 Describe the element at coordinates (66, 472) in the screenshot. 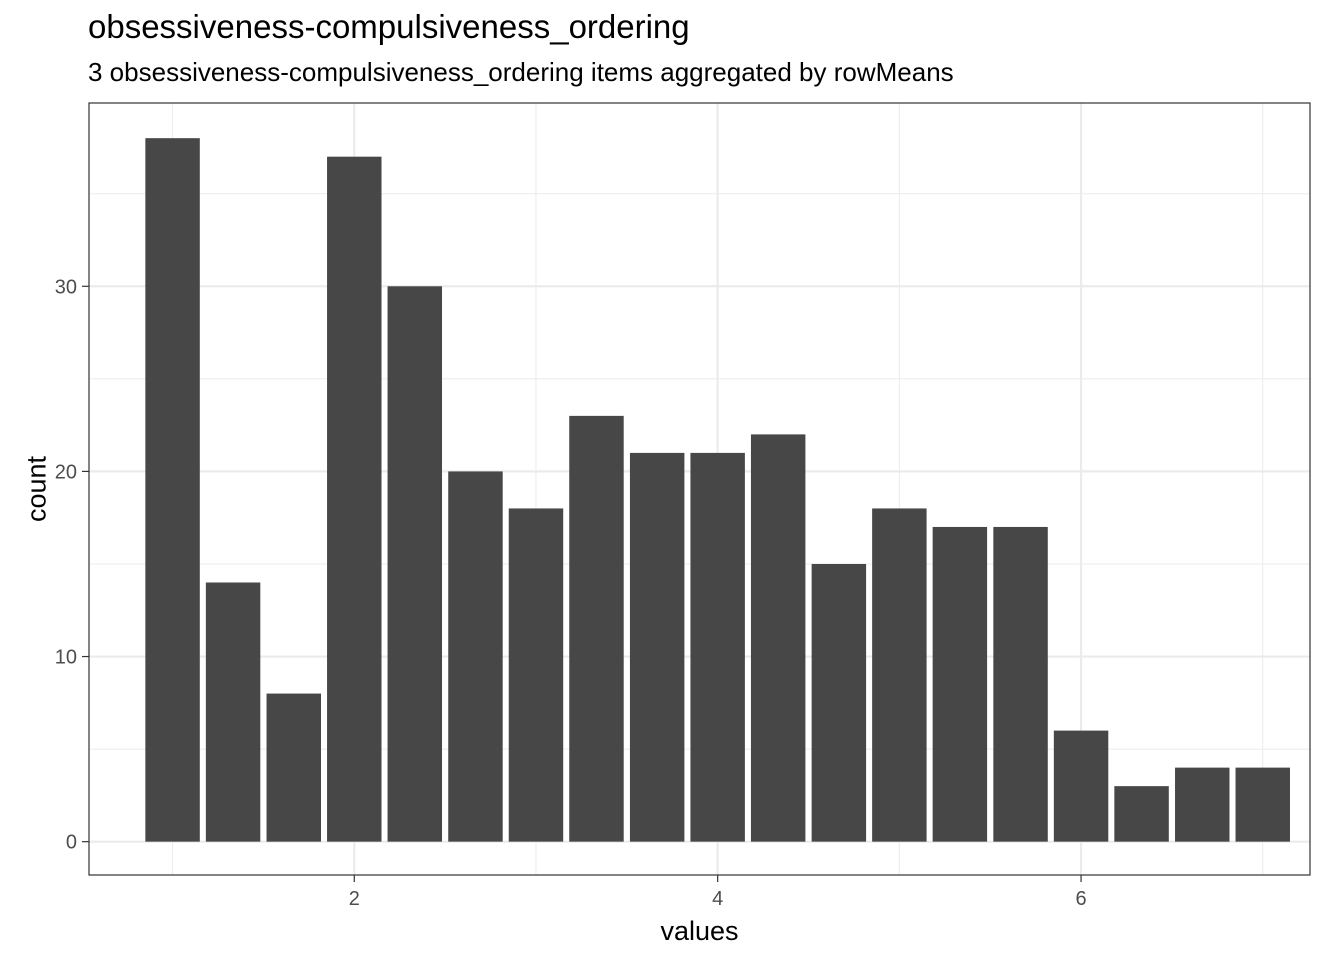

I see `y-tick-label: 20` at that location.